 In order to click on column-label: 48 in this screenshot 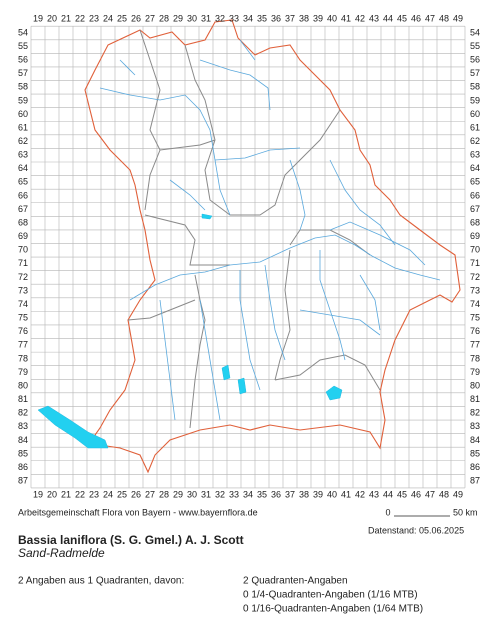, I will do `click(444, 19)`.